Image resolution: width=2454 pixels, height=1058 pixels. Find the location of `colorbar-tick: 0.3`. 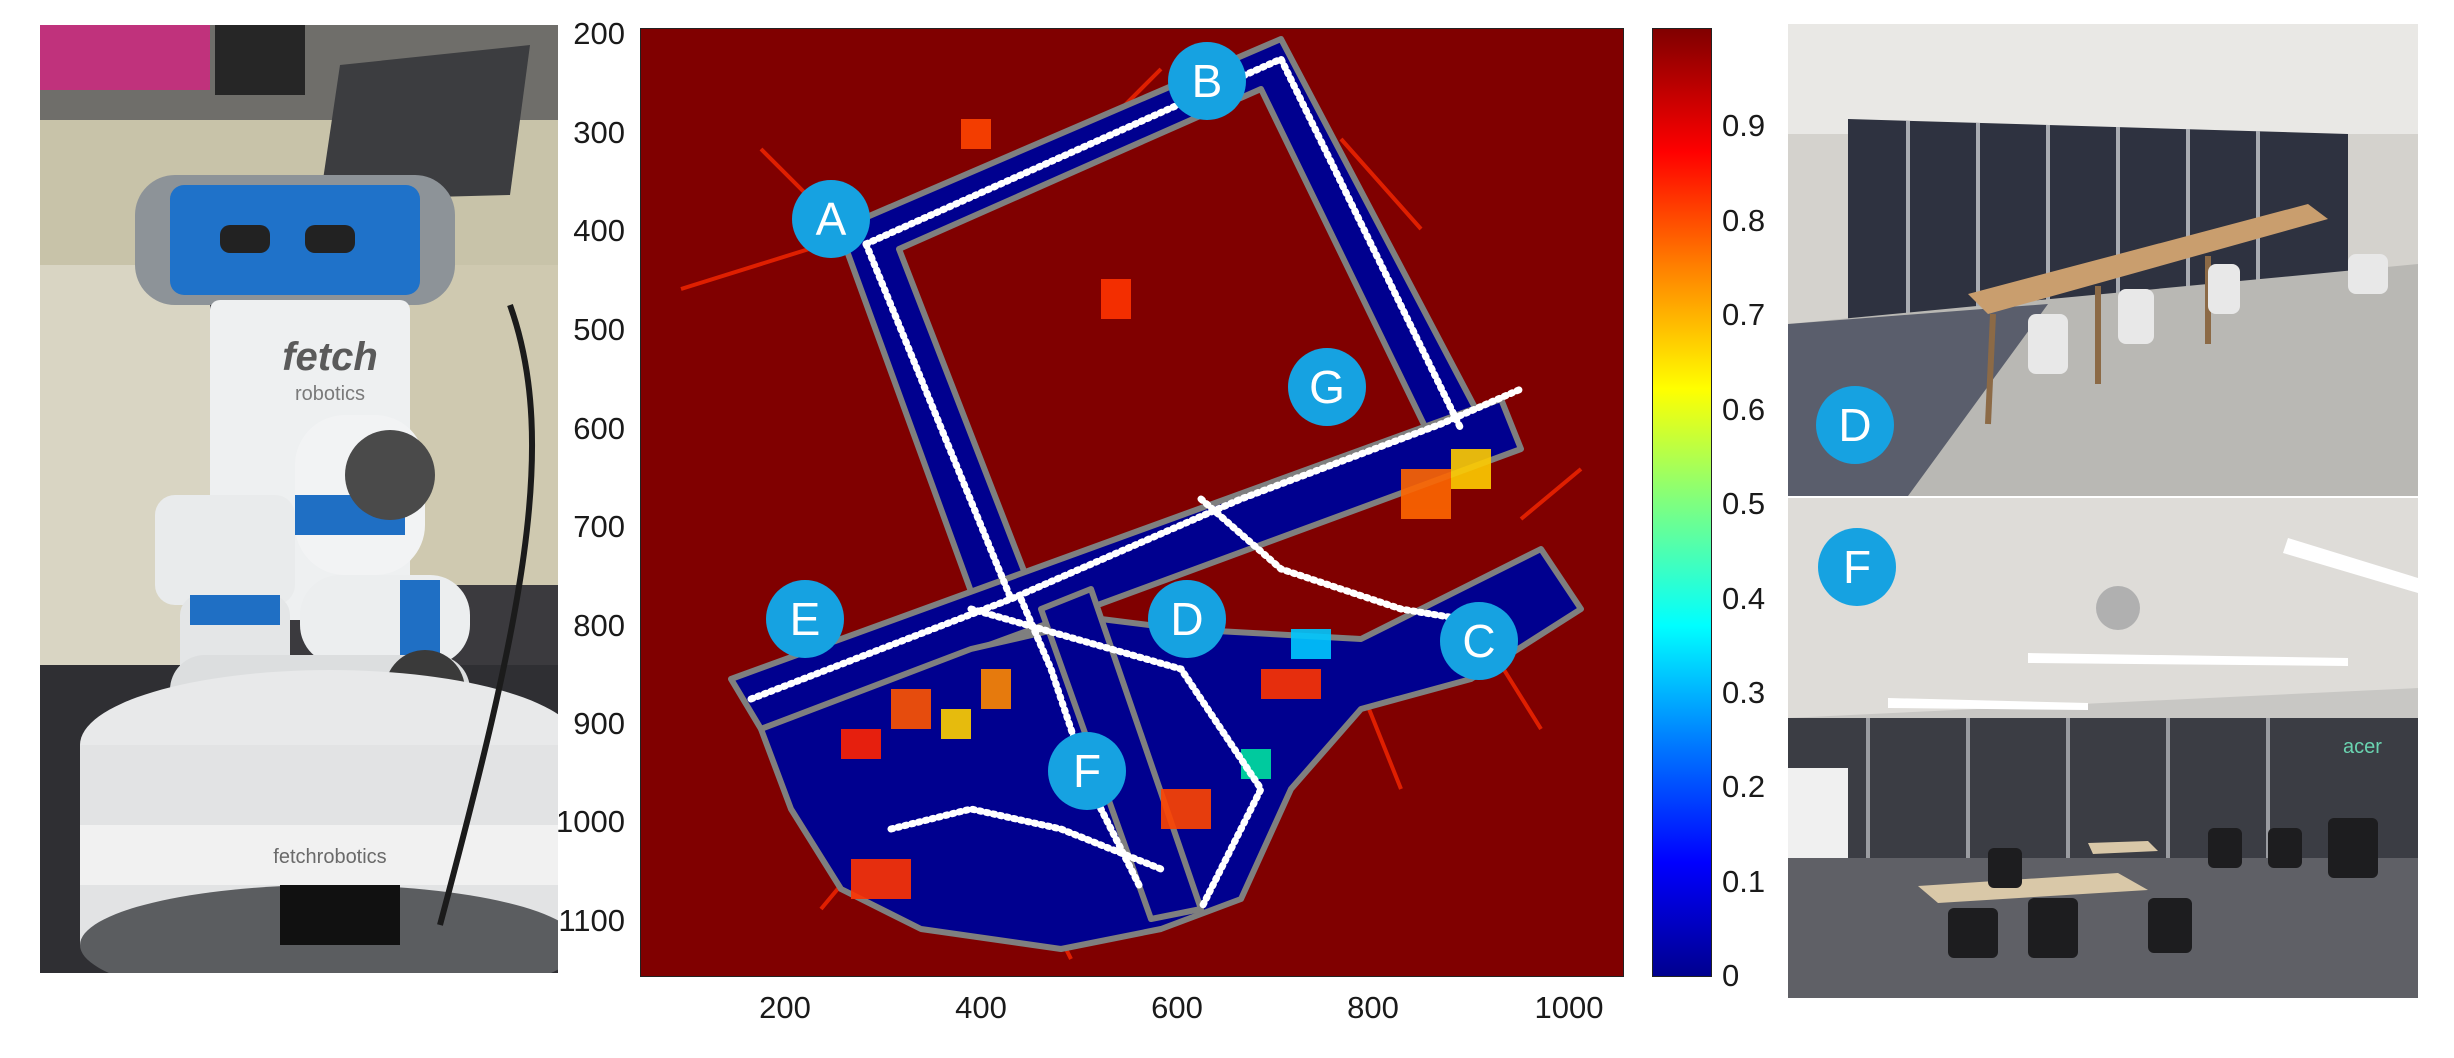

colorbar-tick: 0.3 is located at coordinates (1744, 692).